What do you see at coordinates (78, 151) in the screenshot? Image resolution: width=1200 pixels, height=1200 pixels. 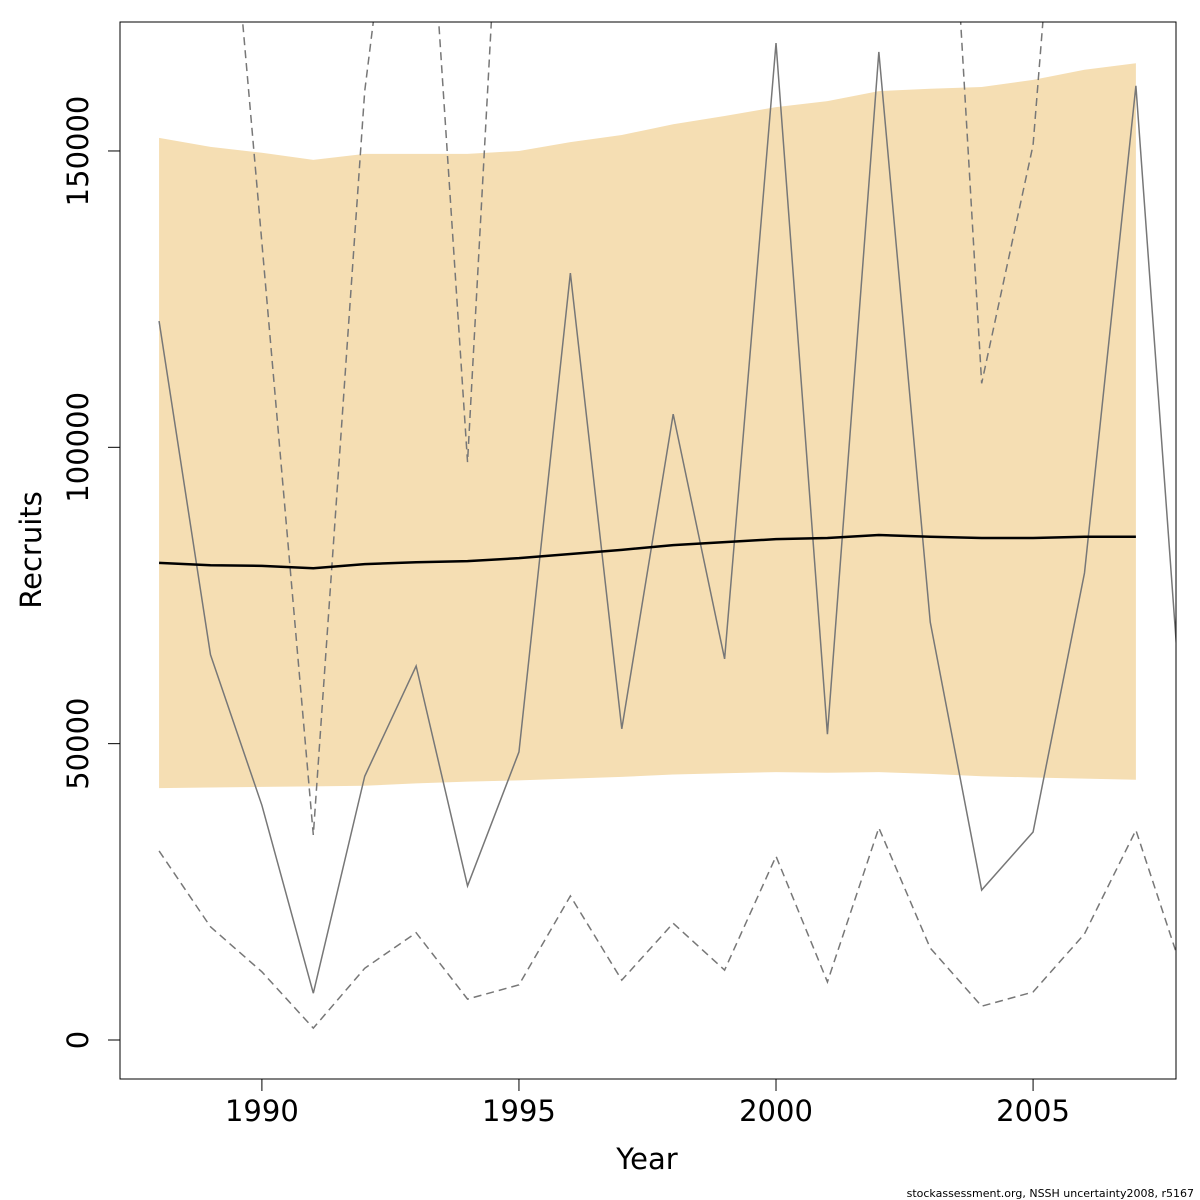 I see `y-tick-label: 150000` at bounding box center [78, 151].